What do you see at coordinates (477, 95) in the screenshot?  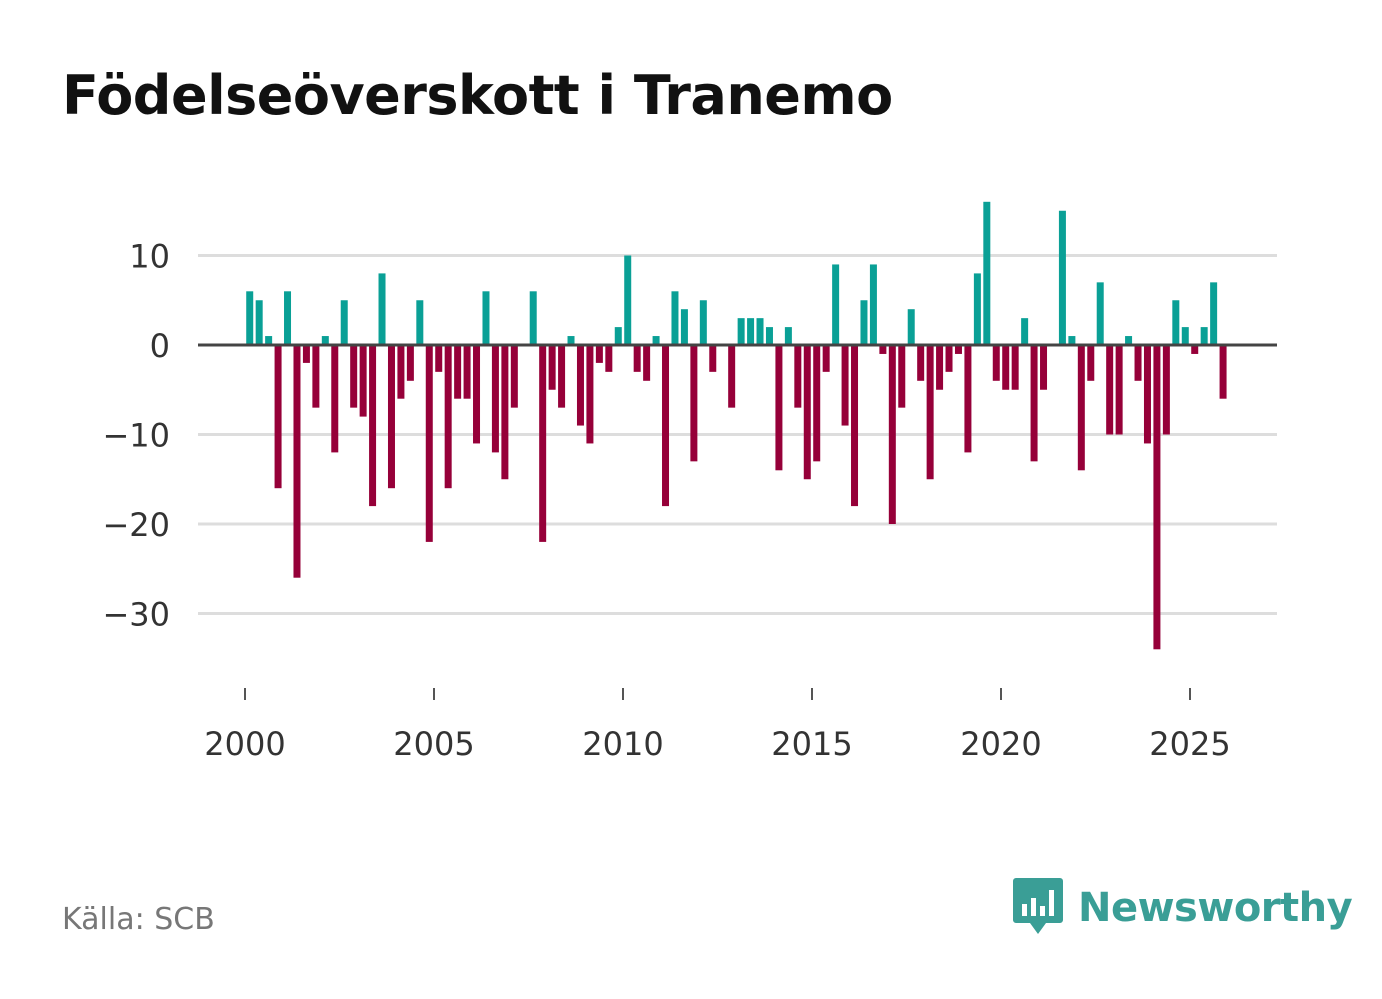 I see `chart-title: Födelseöverskott i Tranemo` at bounding box center [477, 95].